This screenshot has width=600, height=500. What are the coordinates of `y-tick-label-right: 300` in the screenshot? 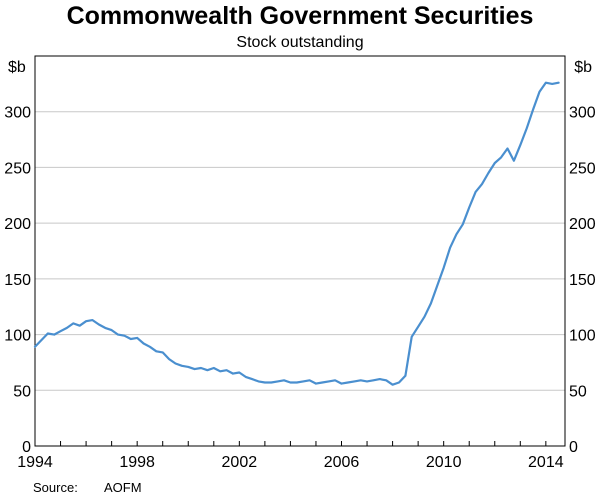 It's located at (582, 113).